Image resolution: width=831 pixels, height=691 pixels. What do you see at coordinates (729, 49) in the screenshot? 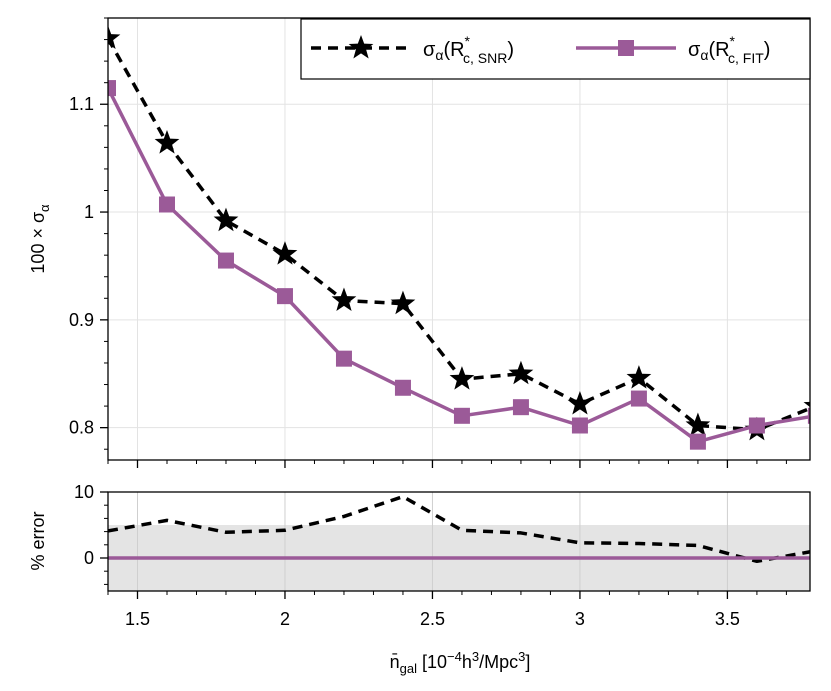
I see `legend-fit-label: σα(R* c, FIT)` at bounding box center [729, 49].